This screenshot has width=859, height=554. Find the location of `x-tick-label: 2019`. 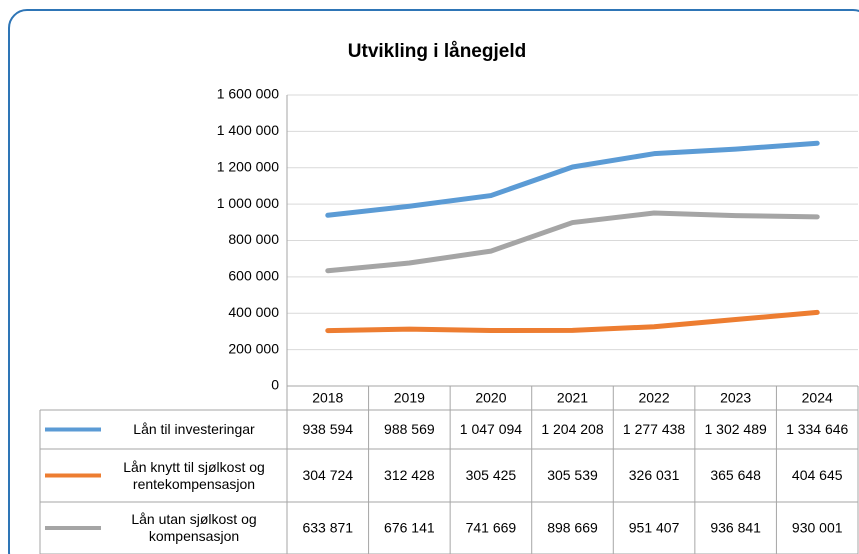

x-tick-label: 2019 is located at coordinates (409, 398).